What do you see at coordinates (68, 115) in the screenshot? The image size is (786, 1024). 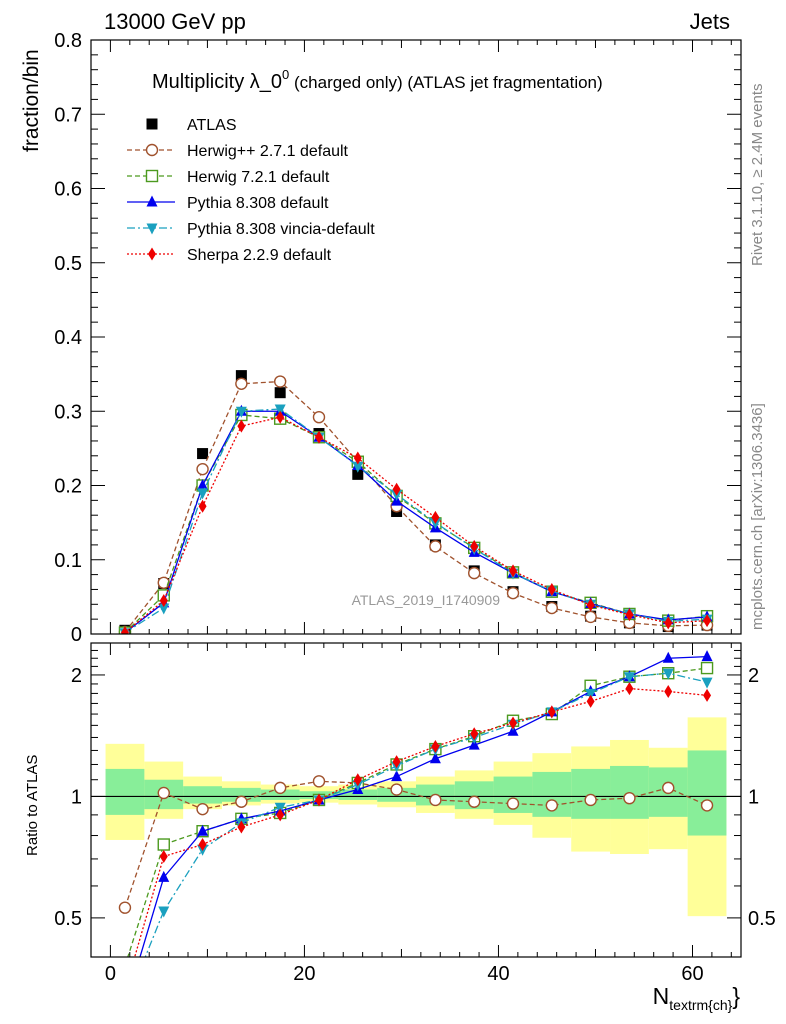 I see `y-tick-label: 0.7` at bounding box center [68, 115].